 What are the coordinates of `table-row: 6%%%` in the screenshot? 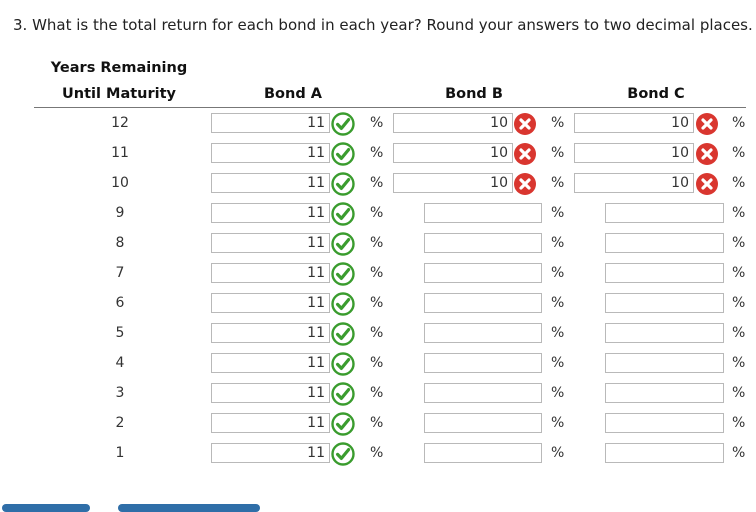 It's located at (378, 304).